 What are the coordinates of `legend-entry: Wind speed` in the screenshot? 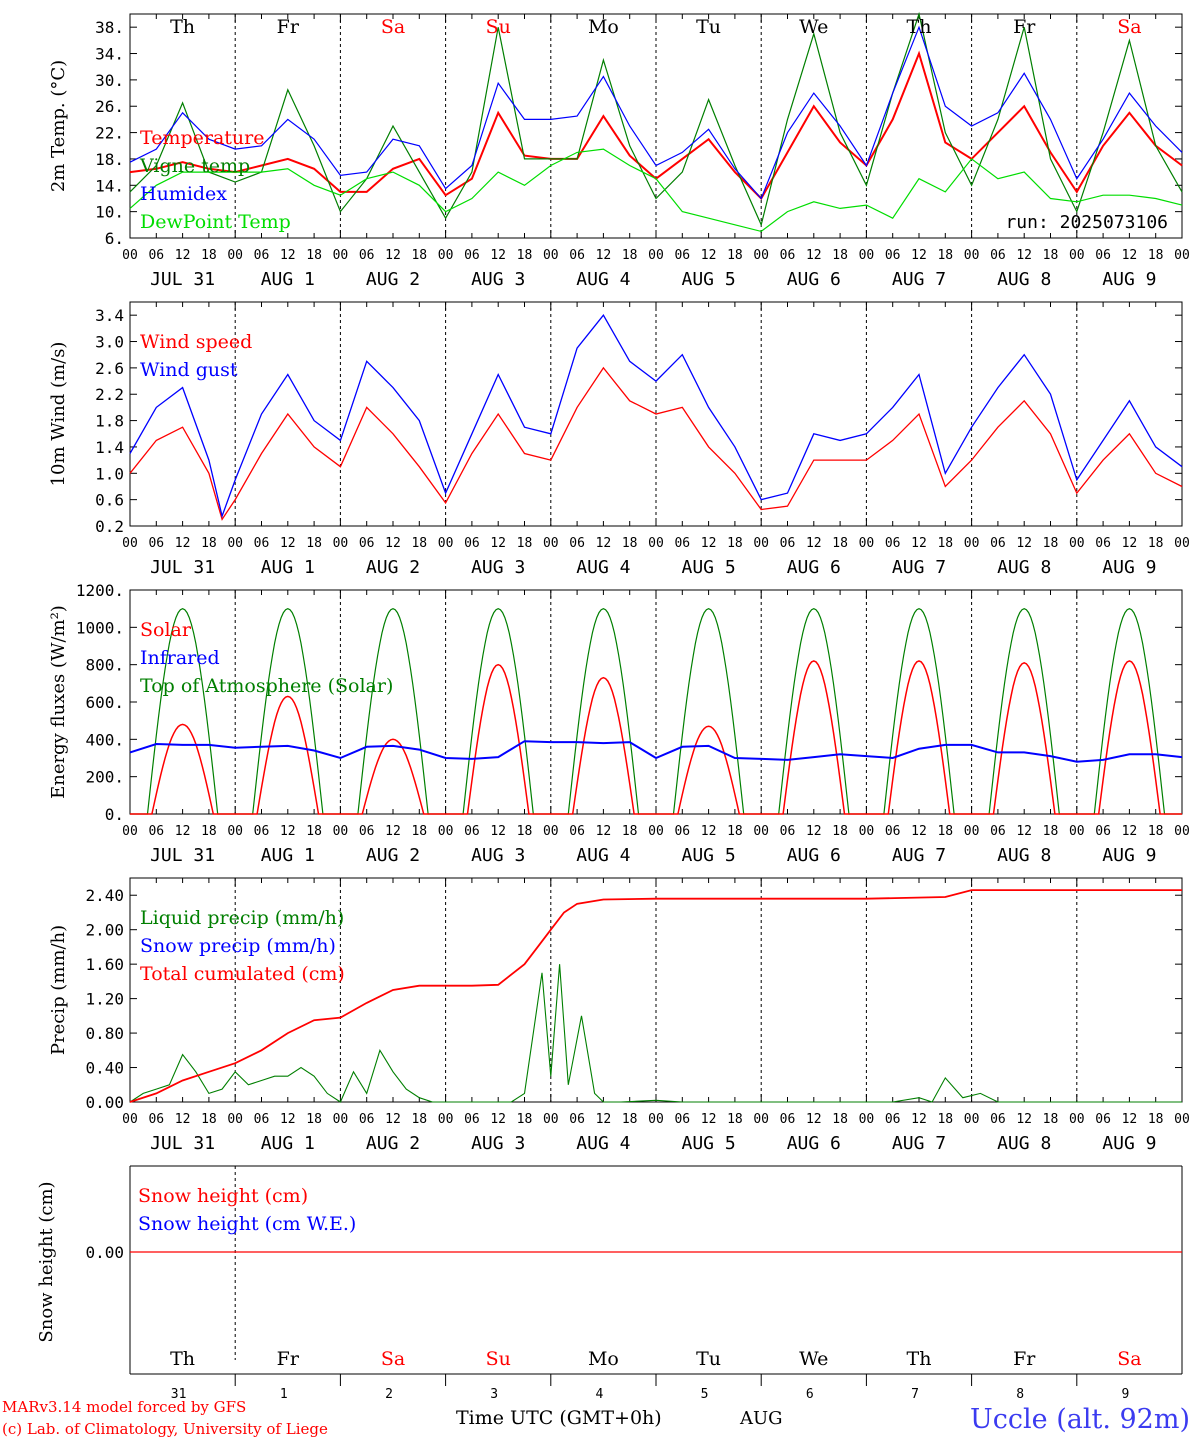 It's located at (196, 342).